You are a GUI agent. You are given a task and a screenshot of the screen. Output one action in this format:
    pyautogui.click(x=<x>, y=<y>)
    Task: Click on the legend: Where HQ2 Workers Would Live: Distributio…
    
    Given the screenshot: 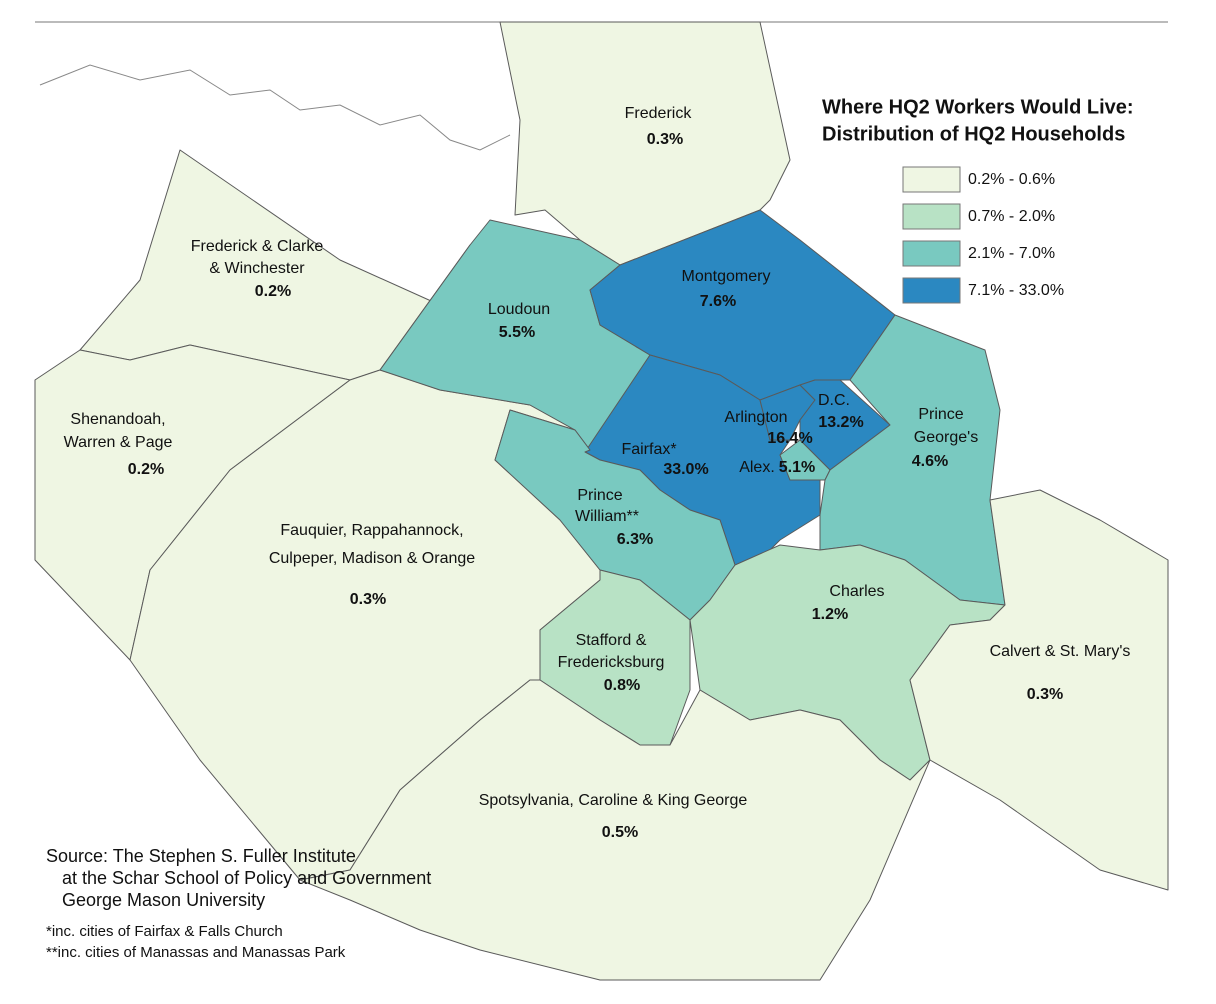 What is the action you would take?
    pyautogui.click(x=978, y=200)
    